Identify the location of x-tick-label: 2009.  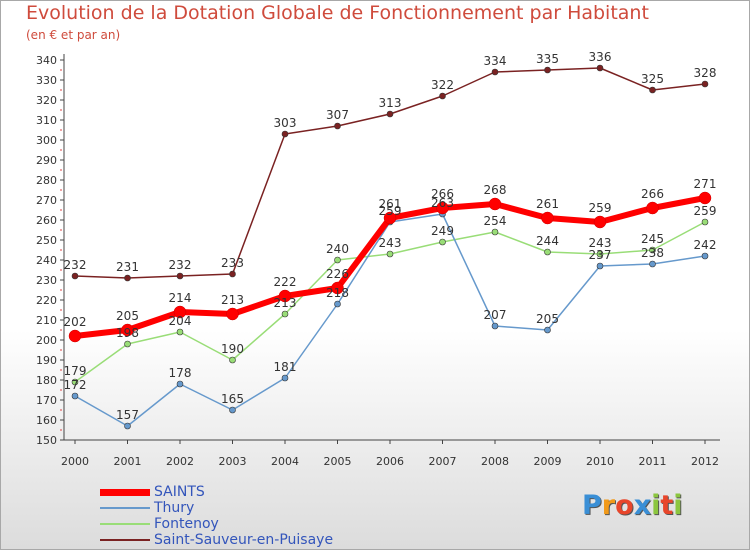
(548, 461).